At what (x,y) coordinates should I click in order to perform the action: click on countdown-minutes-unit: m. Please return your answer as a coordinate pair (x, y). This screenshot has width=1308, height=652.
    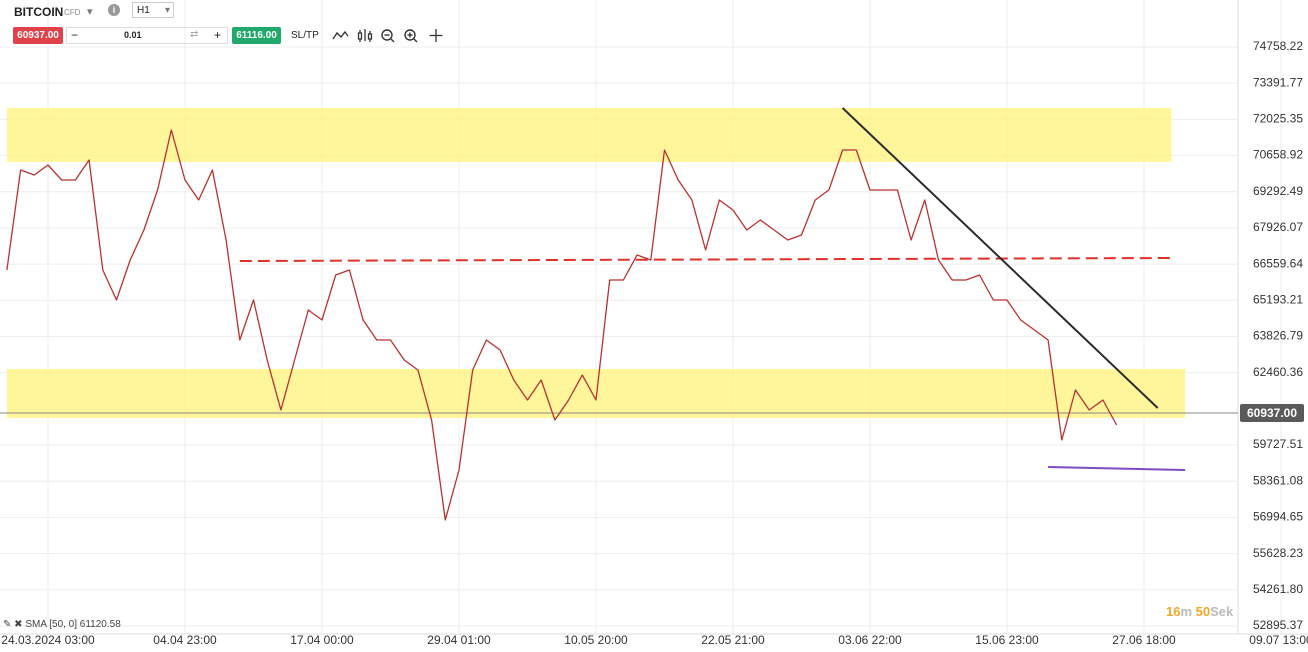
    Looking at the image, I should click on (1186, 611).